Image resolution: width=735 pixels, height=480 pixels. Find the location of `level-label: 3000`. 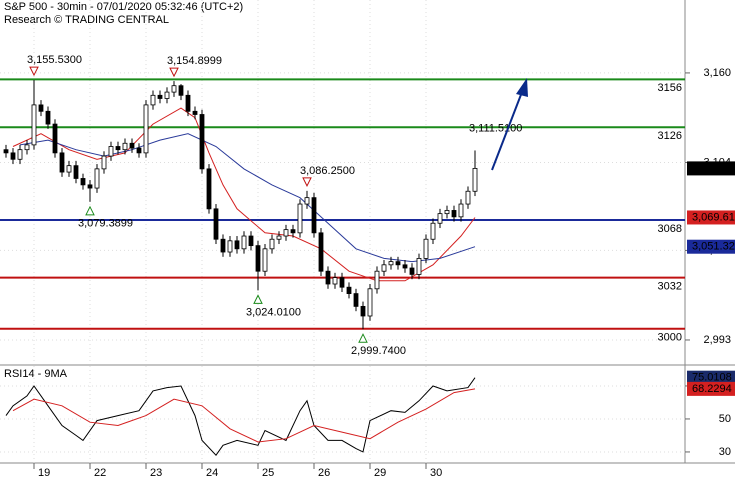

level-label: 3000 is located at coordinates (670, 338).